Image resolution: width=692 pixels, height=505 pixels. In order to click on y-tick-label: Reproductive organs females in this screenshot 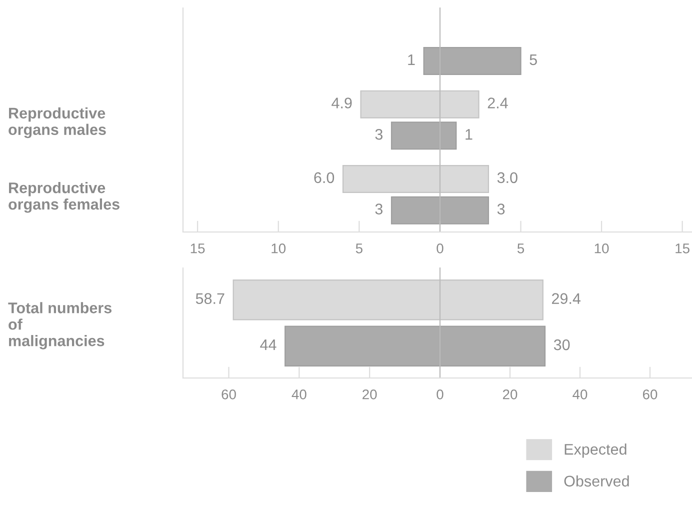, I will do `click(64, 197)`.